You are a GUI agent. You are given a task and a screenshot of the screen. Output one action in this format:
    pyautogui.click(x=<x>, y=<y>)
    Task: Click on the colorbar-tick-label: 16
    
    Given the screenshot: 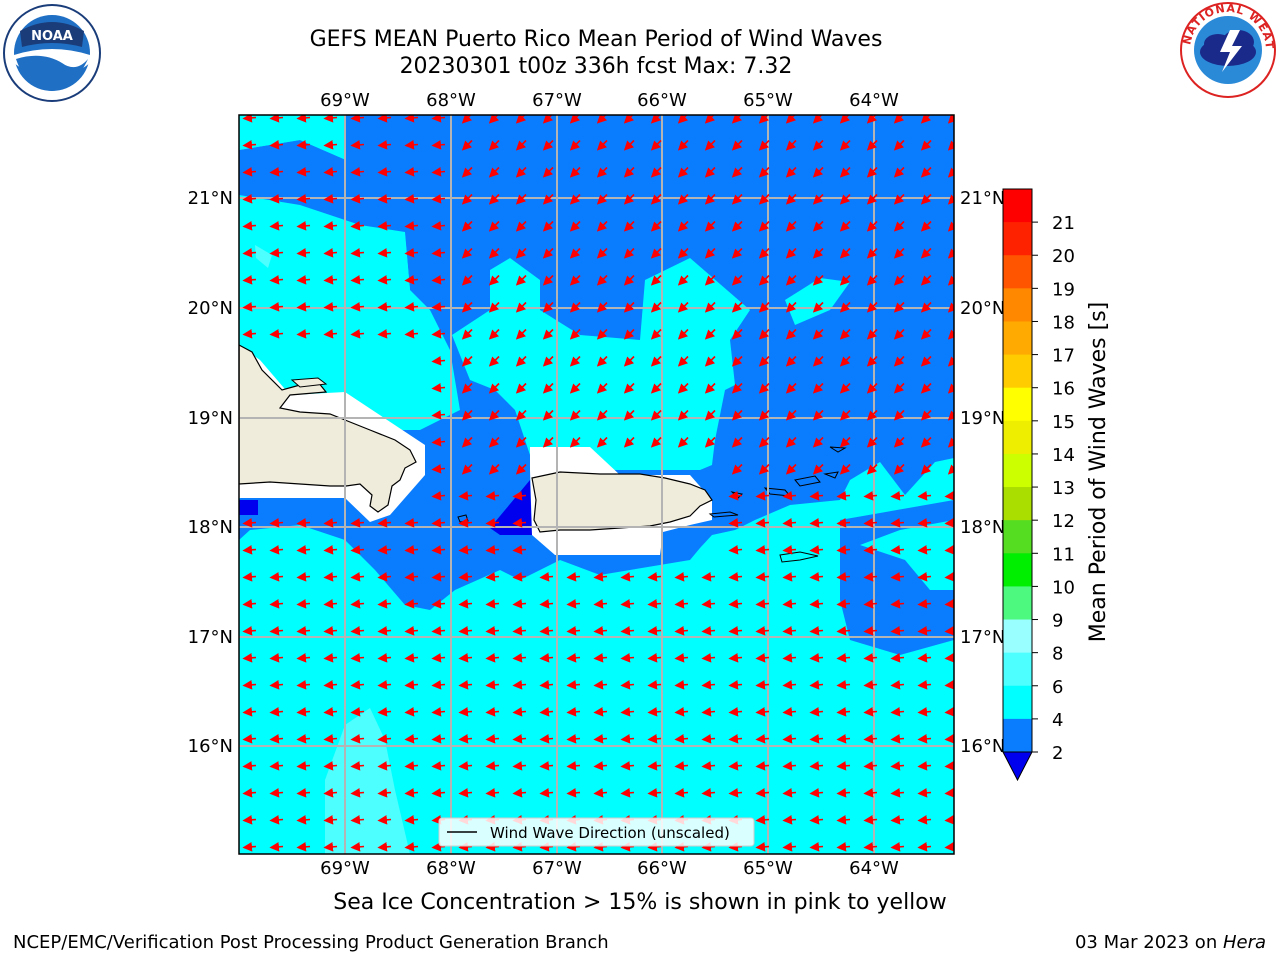 What is the action you would take?
    pyautogui.click(x=1063, y=389)
    